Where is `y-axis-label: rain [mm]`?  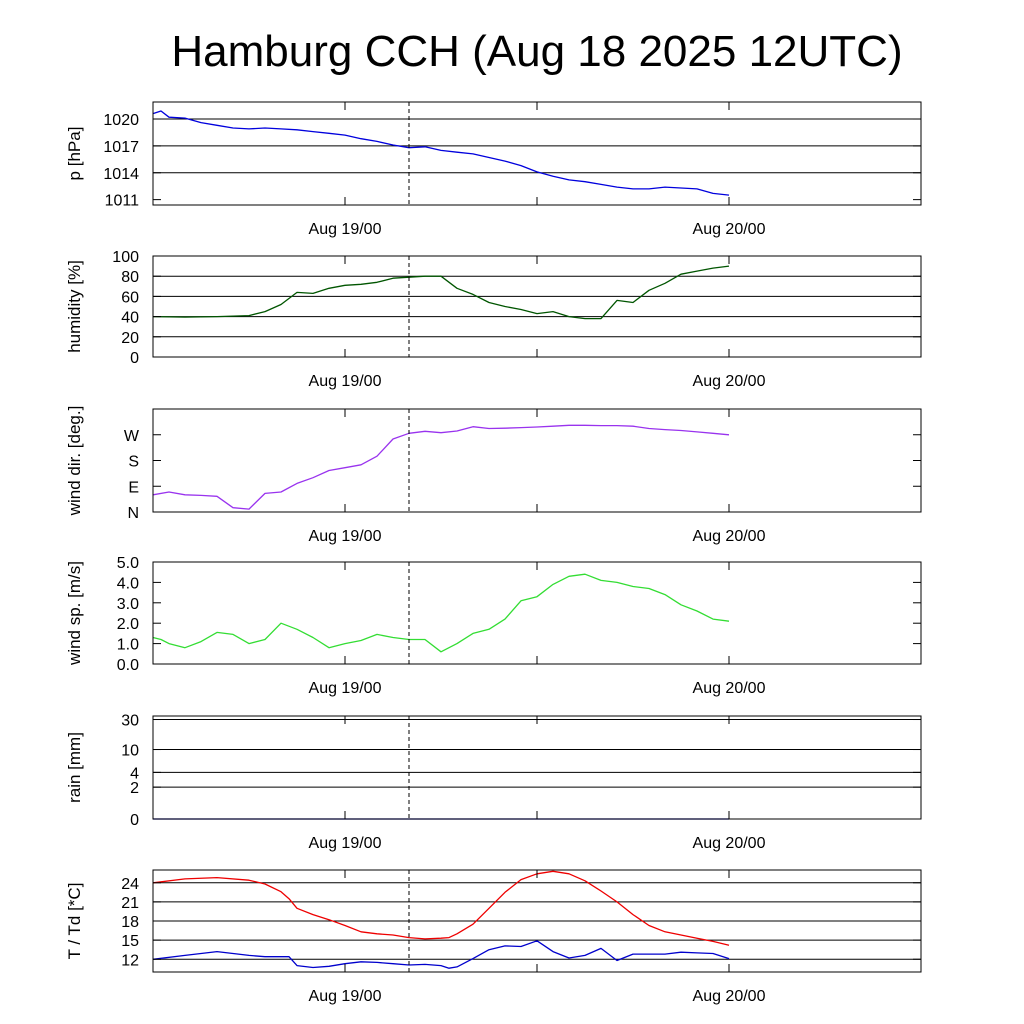 y-axis-label: rain [mm] is located at coordinates (74, 767).